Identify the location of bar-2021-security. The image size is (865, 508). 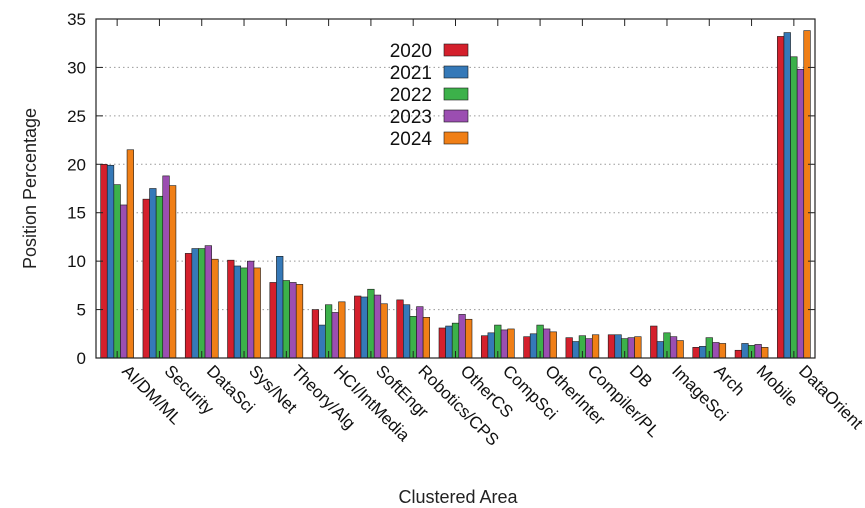
(153, 273).